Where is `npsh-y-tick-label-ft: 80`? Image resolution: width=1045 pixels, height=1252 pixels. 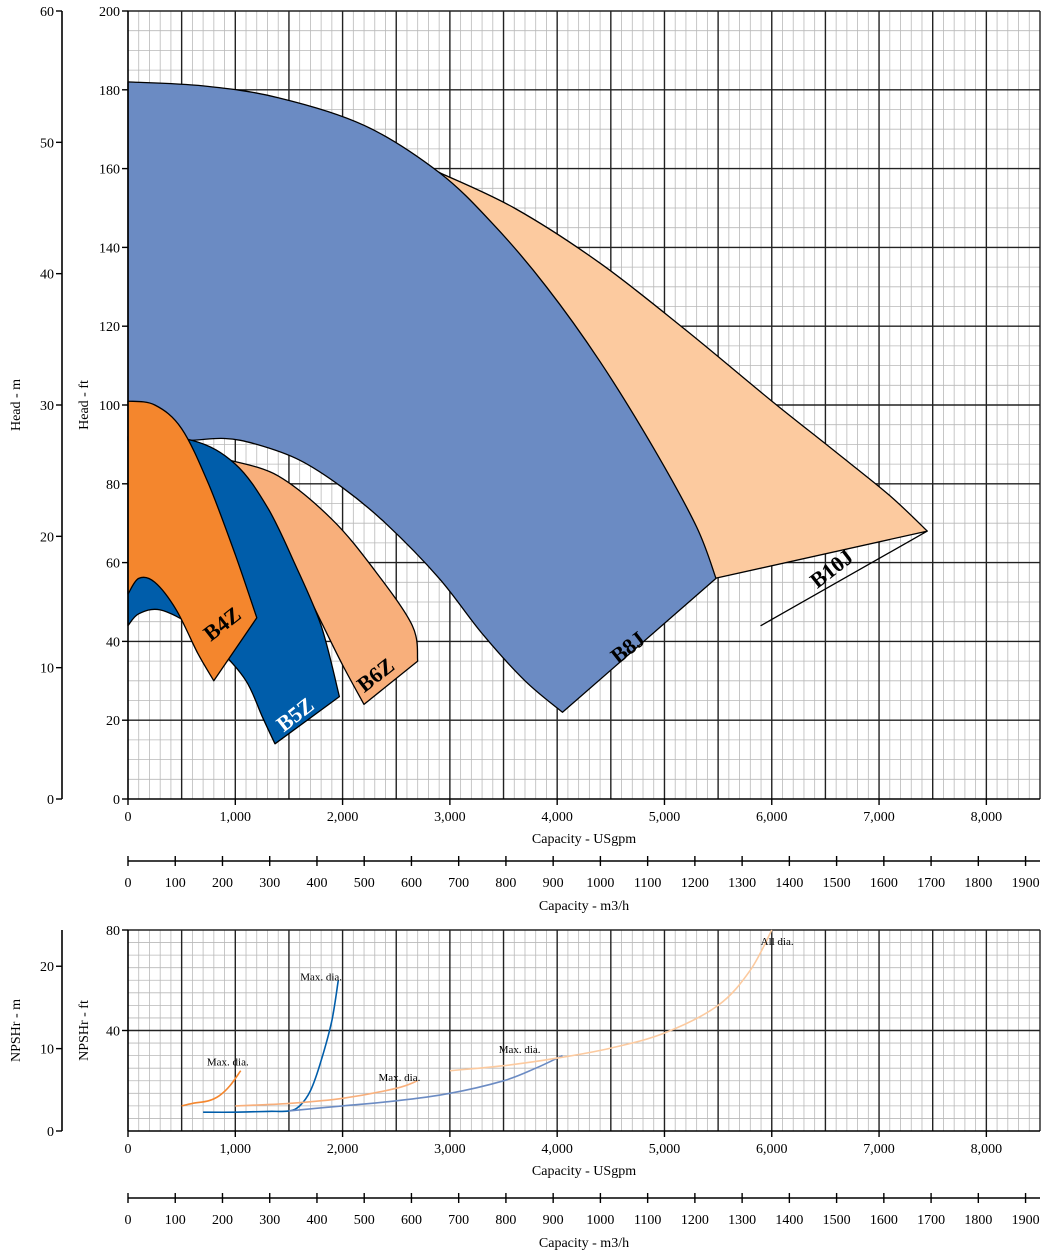 npsh-y-tick-label-ft: 80 is located at coordinates (113, 931).